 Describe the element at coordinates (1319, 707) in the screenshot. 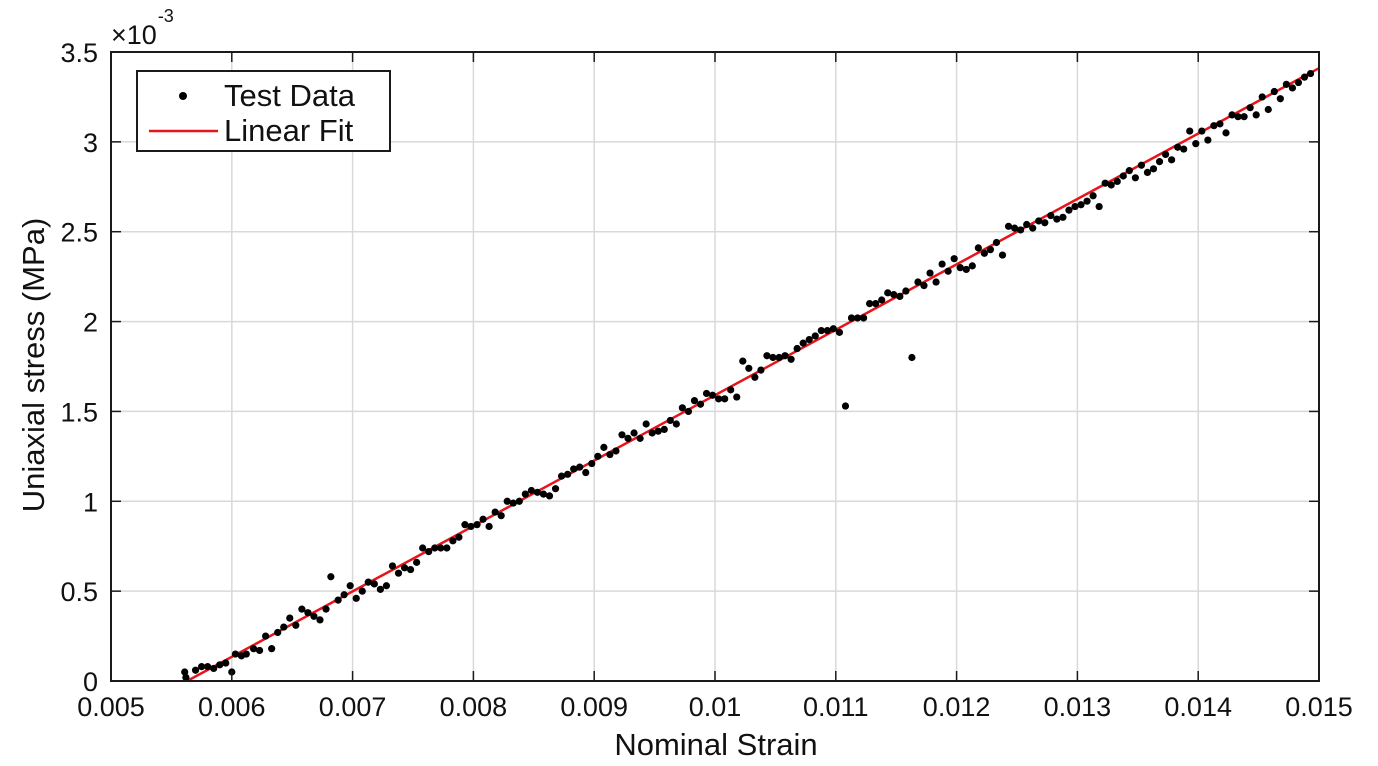

I see `x-tick-label: 0.015` at that location.